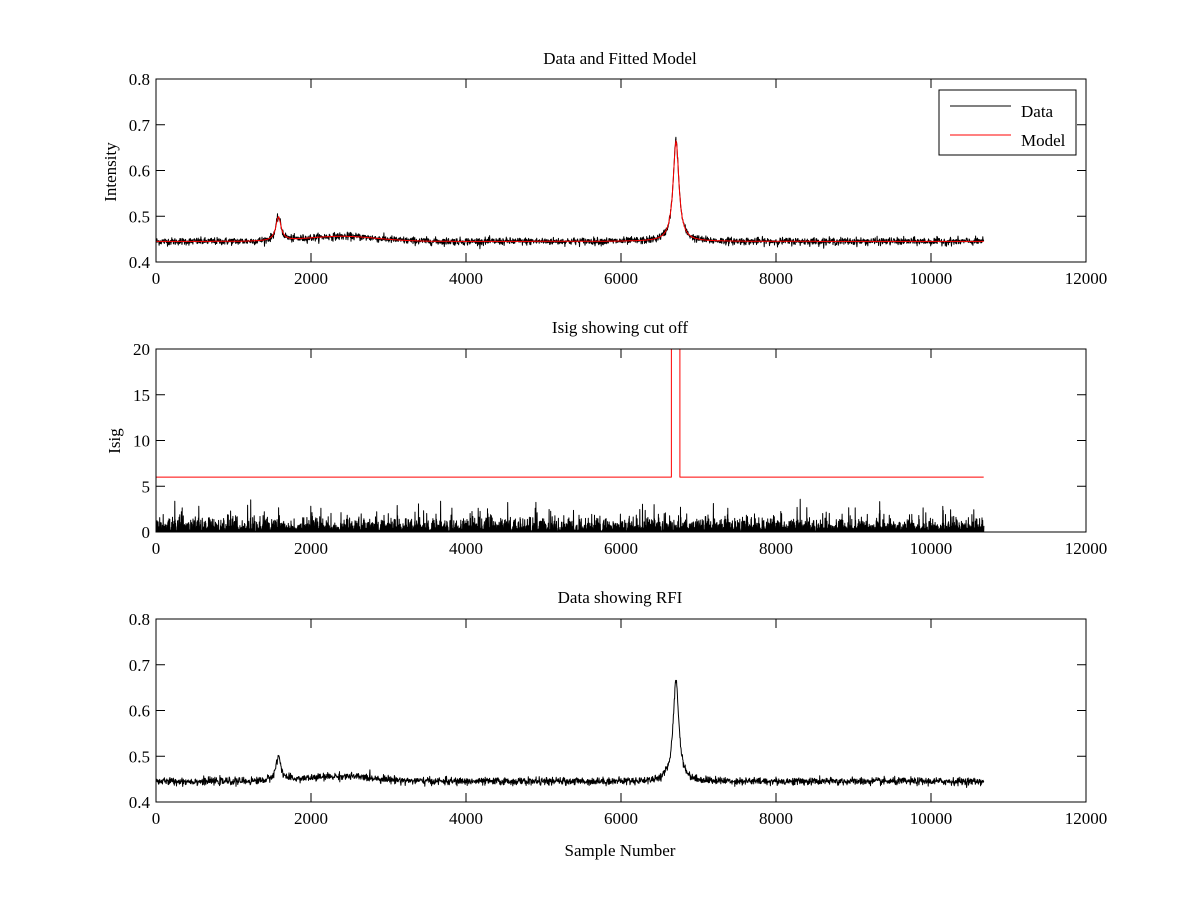 The image size is (1200, 900). I want to click on y-tick-label: 10, so click(141, 441).